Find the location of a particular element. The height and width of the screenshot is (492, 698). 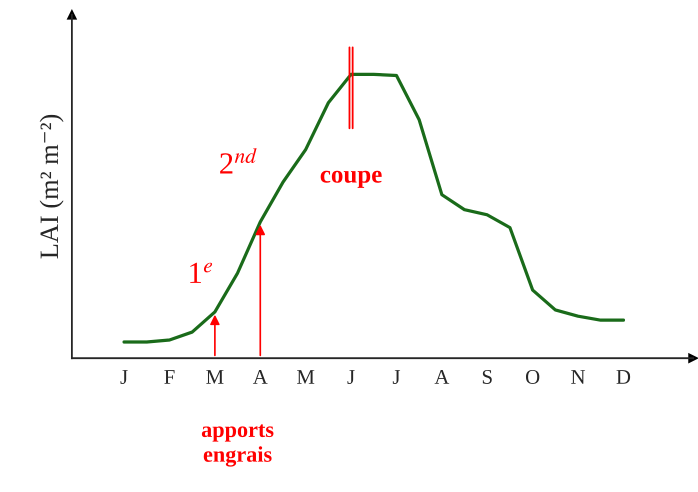

x-tick-label: F is located at coordinates (169, 377).